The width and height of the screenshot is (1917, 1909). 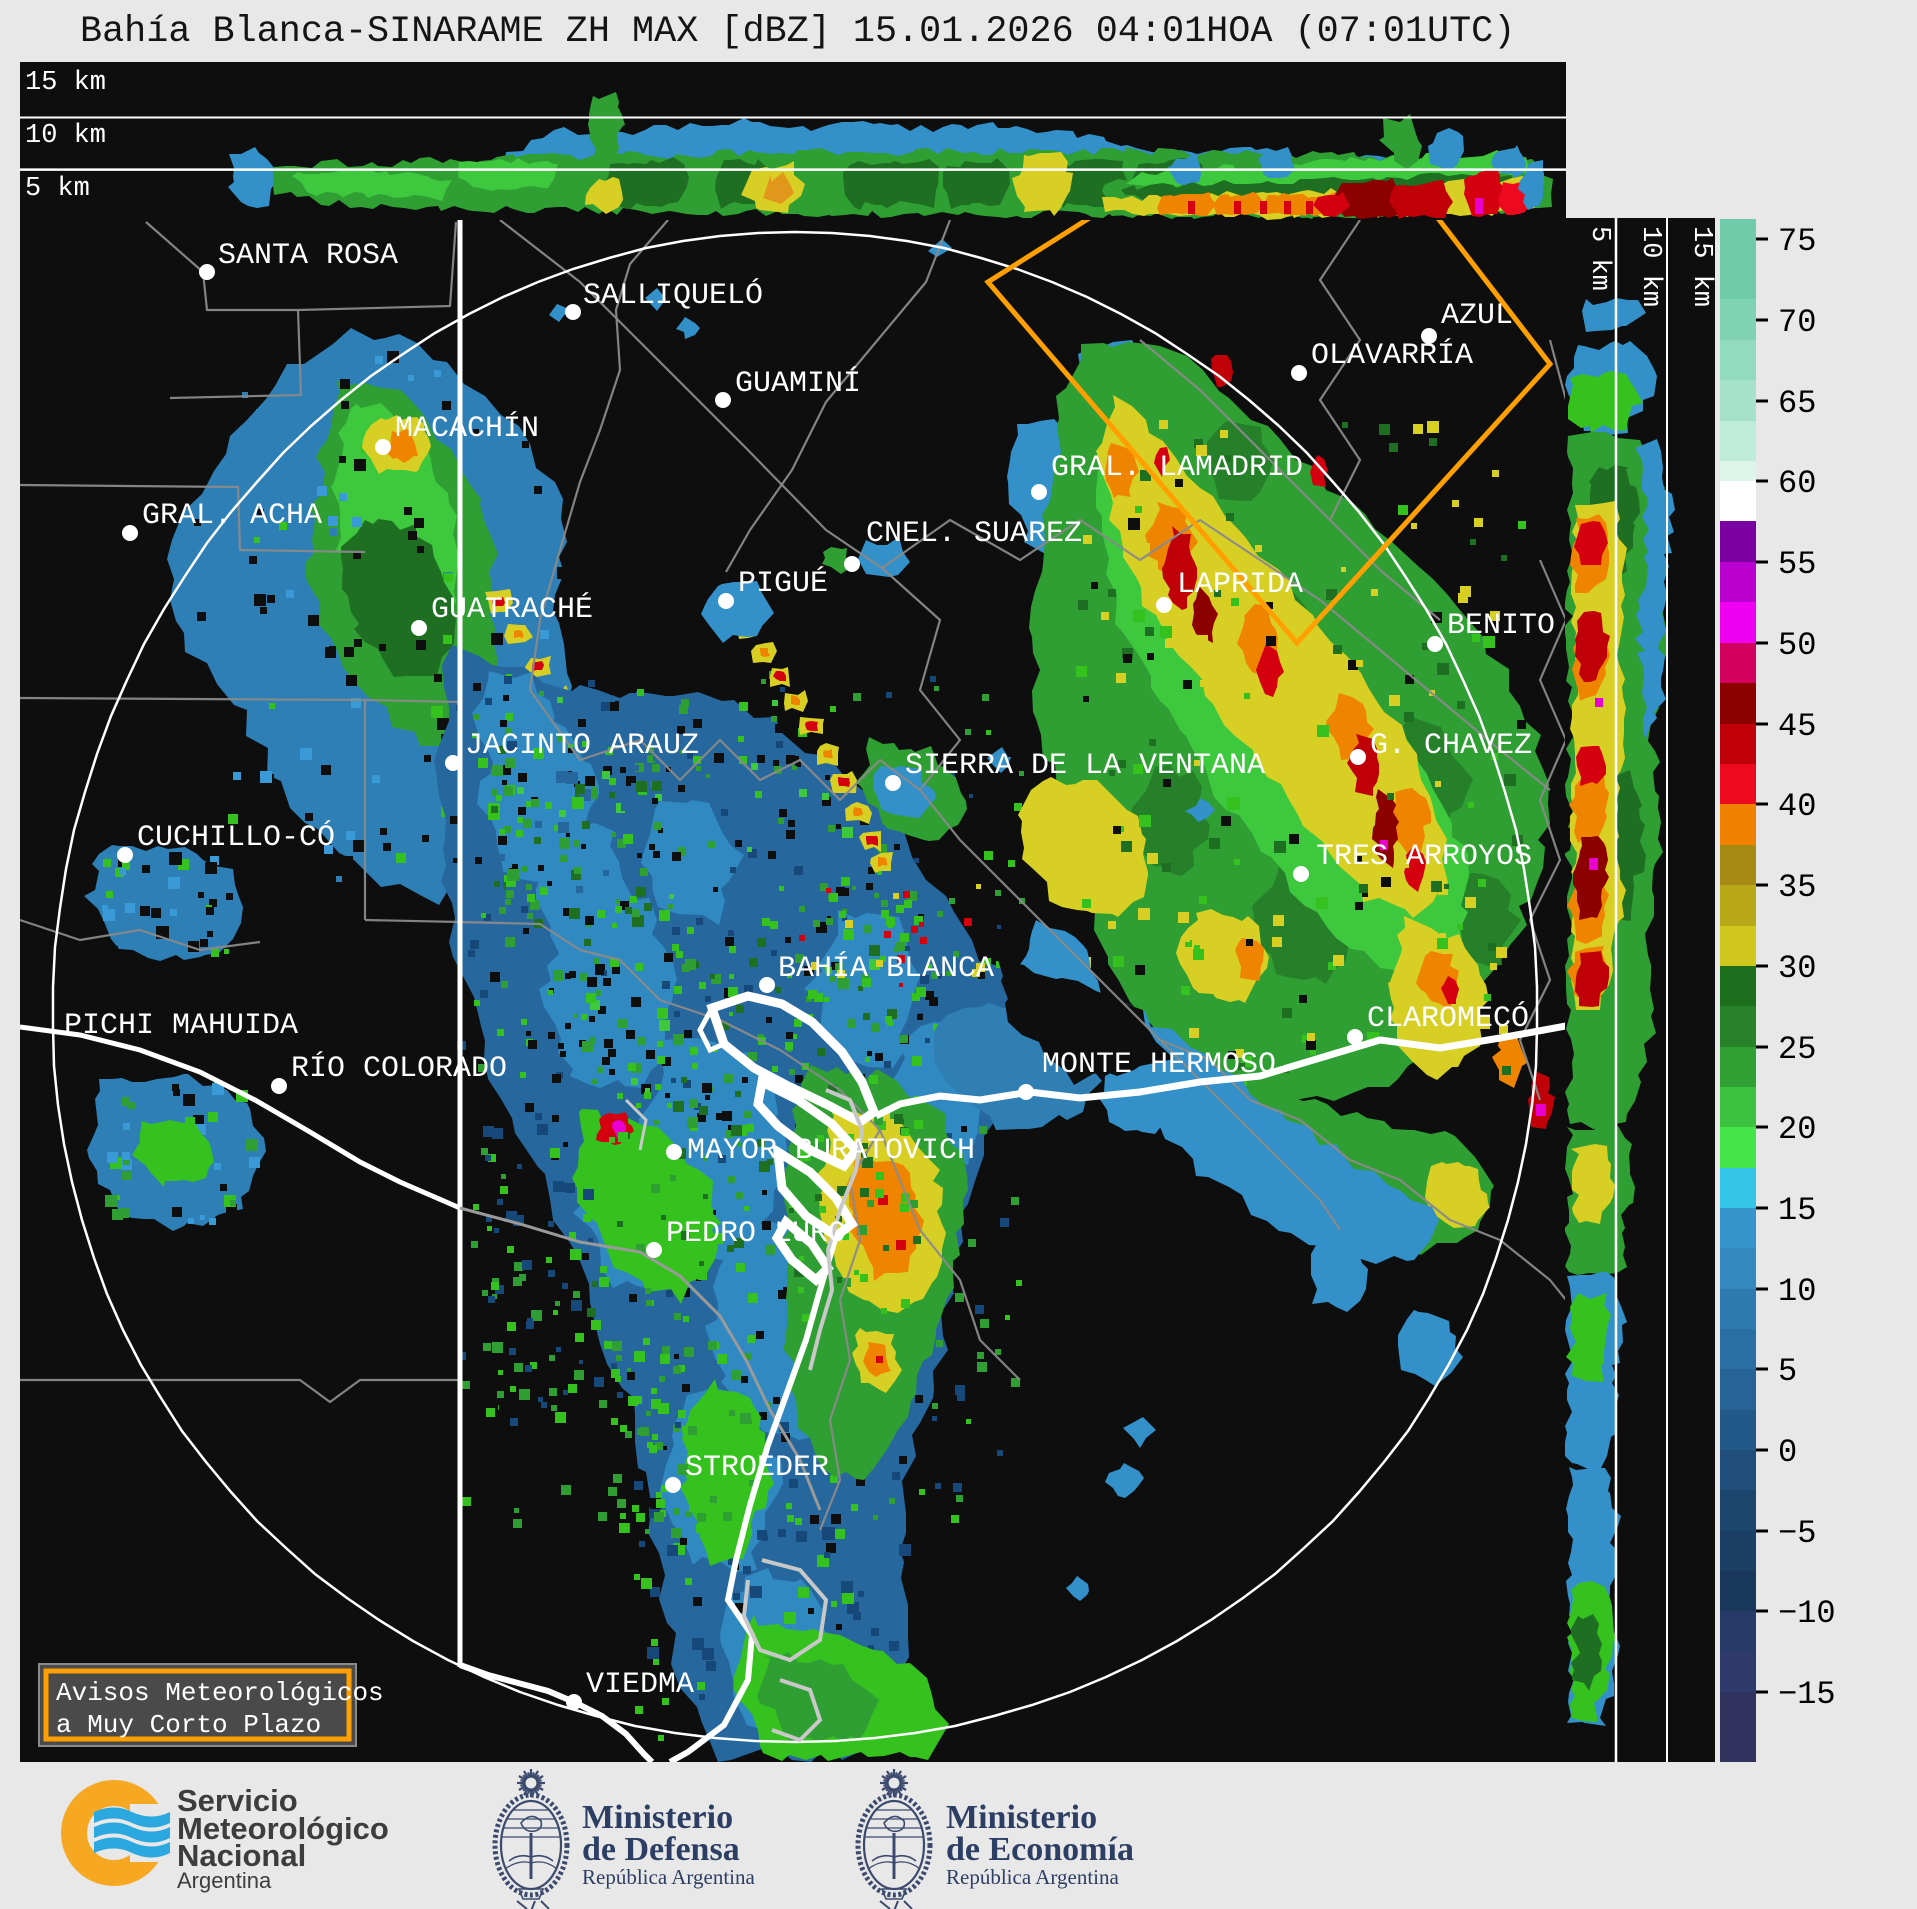 What do you see at coordinates (512, 609) in the screenshot?
I see `svg-text: GUATRACHÉ` at bounding box center [512, 609].